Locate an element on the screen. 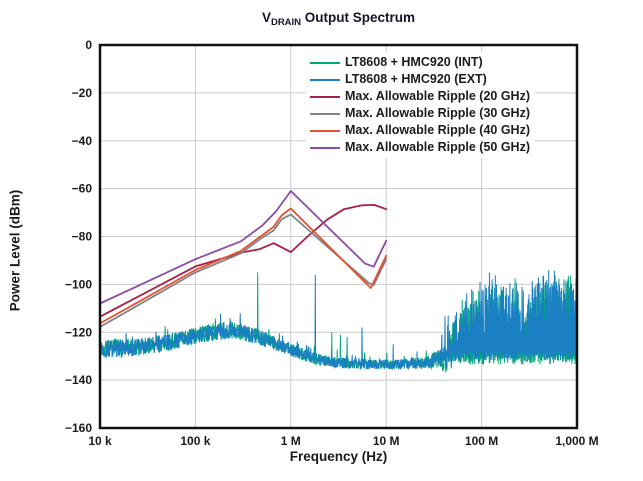 The height and width of the screenshot is (481, 643). legend-entry: LT8608 + HMC920 (INT) is located at coordinates (420, 62).